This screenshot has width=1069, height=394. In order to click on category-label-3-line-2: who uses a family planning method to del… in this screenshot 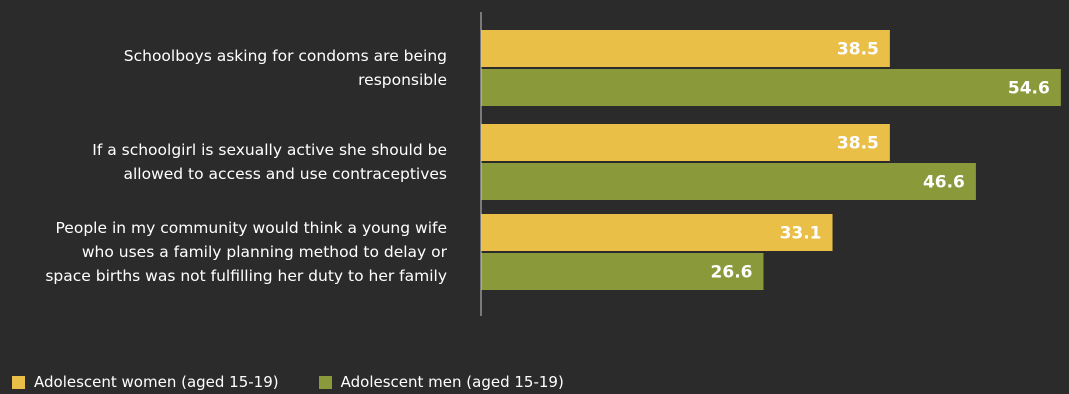, I will do `click(265, 252)`.